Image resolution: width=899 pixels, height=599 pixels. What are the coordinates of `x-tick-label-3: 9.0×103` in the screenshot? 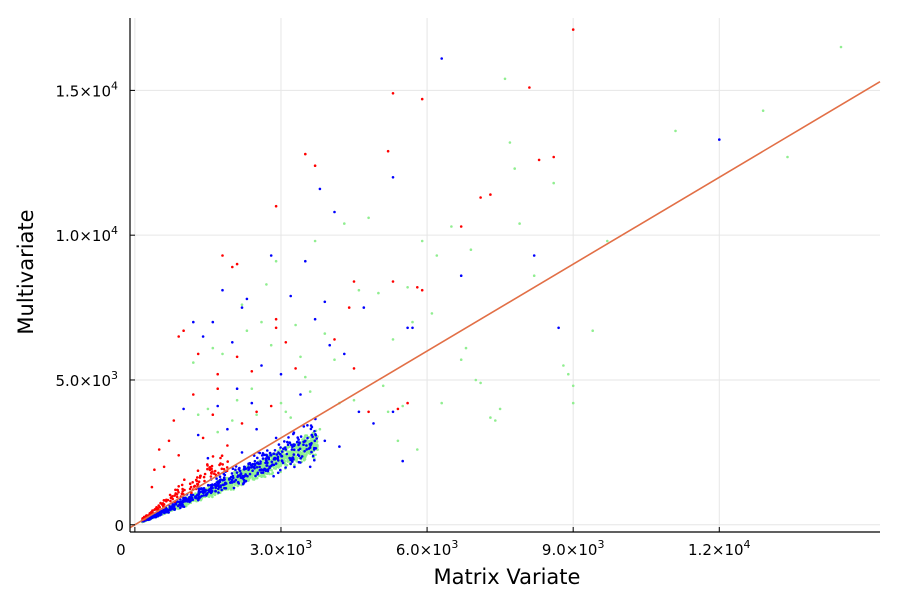 It's located at (573, 548).